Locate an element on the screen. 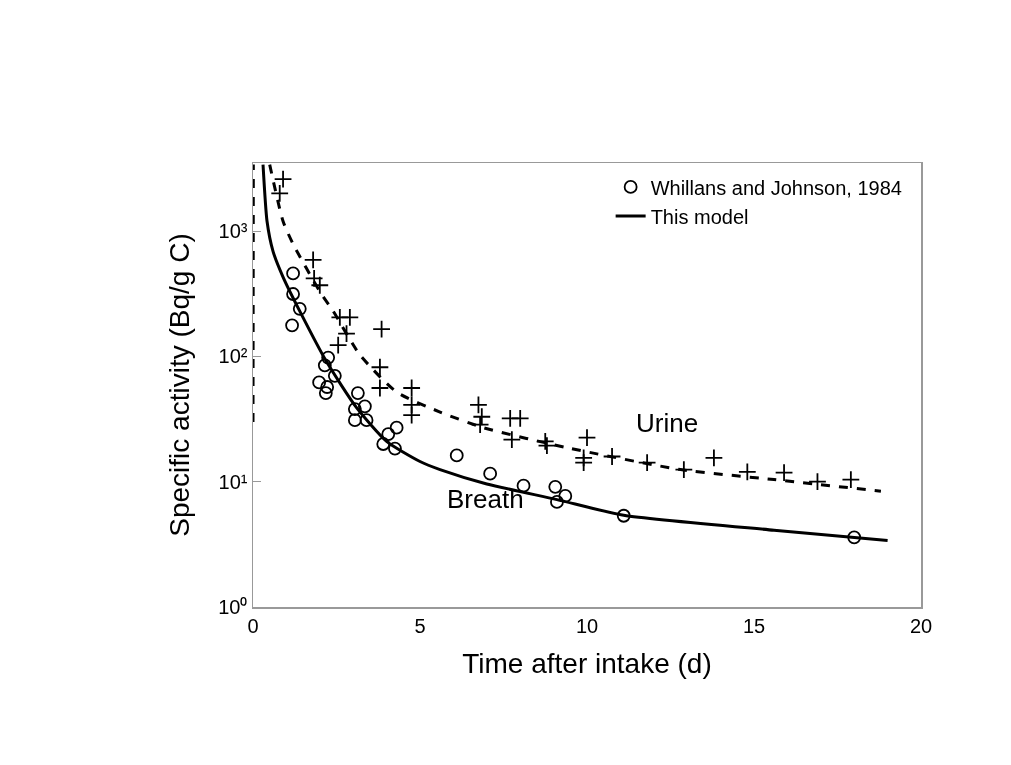  x-tick-label: 0 is located at coordinates (253, 625).